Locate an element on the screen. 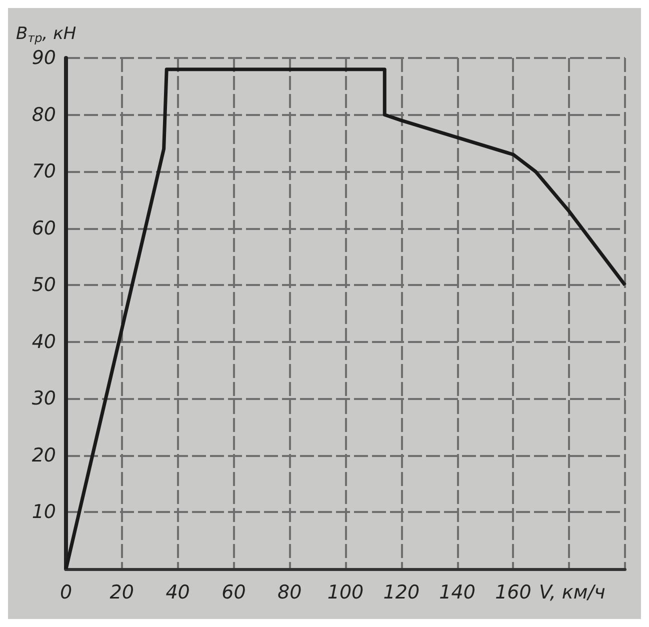 The width and height of the screenshot is (649, 627). x-tick-label: 0 is located at coordinates (66, 593).